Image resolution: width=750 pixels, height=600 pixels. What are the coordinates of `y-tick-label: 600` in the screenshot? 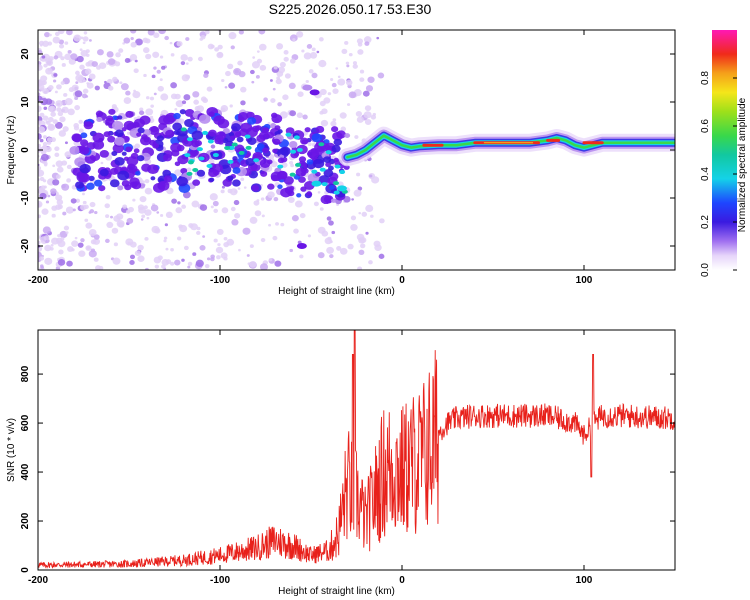 It's located at (25, 422).